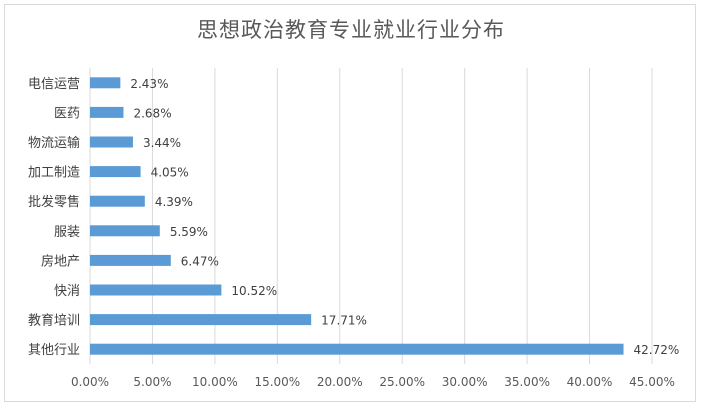 This screenshot has width=702, height=407. Describe the element at coordinates (149, 84) in the screenshot. I see `data-label: 2.43%` at that location.